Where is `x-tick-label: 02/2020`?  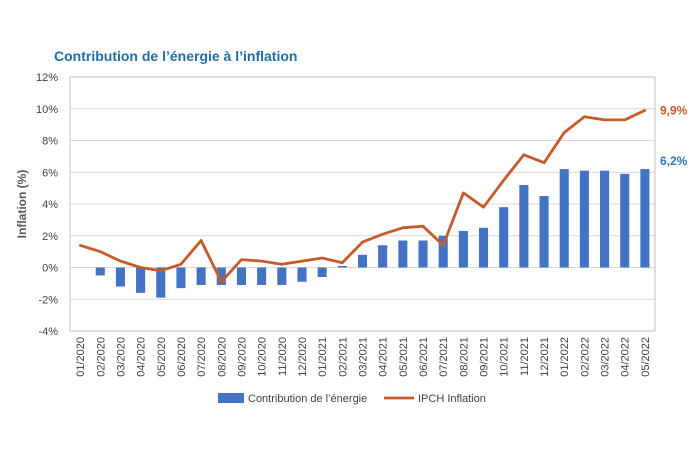 x-tick-label: 02/2020 is located at coordinates (101, 357).